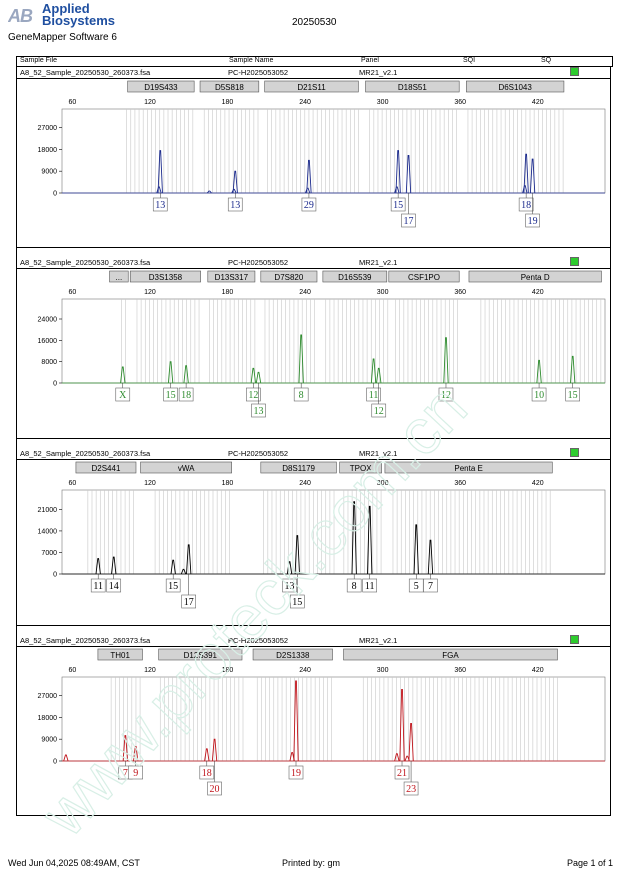 The width and height of the screenshot is (620, 876). I want to click on locus-d2s1338: D2S1338, so click(292, 654).